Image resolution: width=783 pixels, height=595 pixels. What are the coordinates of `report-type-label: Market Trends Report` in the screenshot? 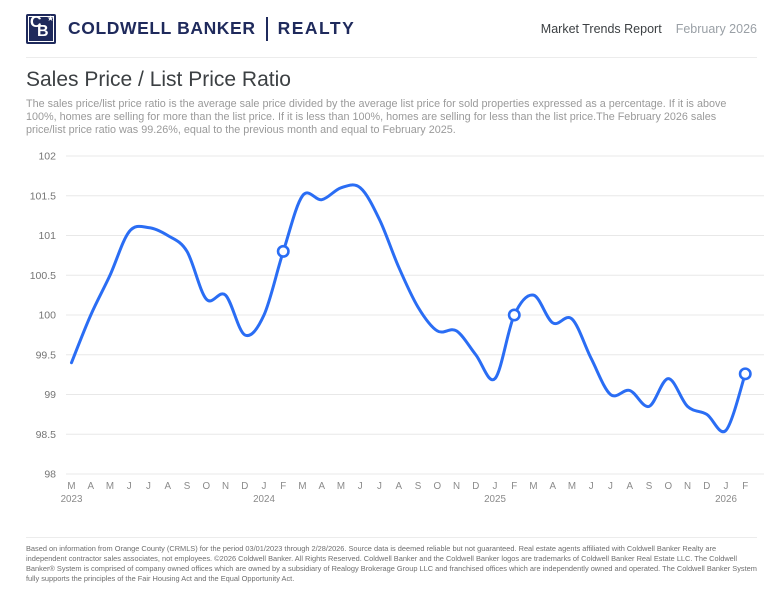 It's located at (601, 28).